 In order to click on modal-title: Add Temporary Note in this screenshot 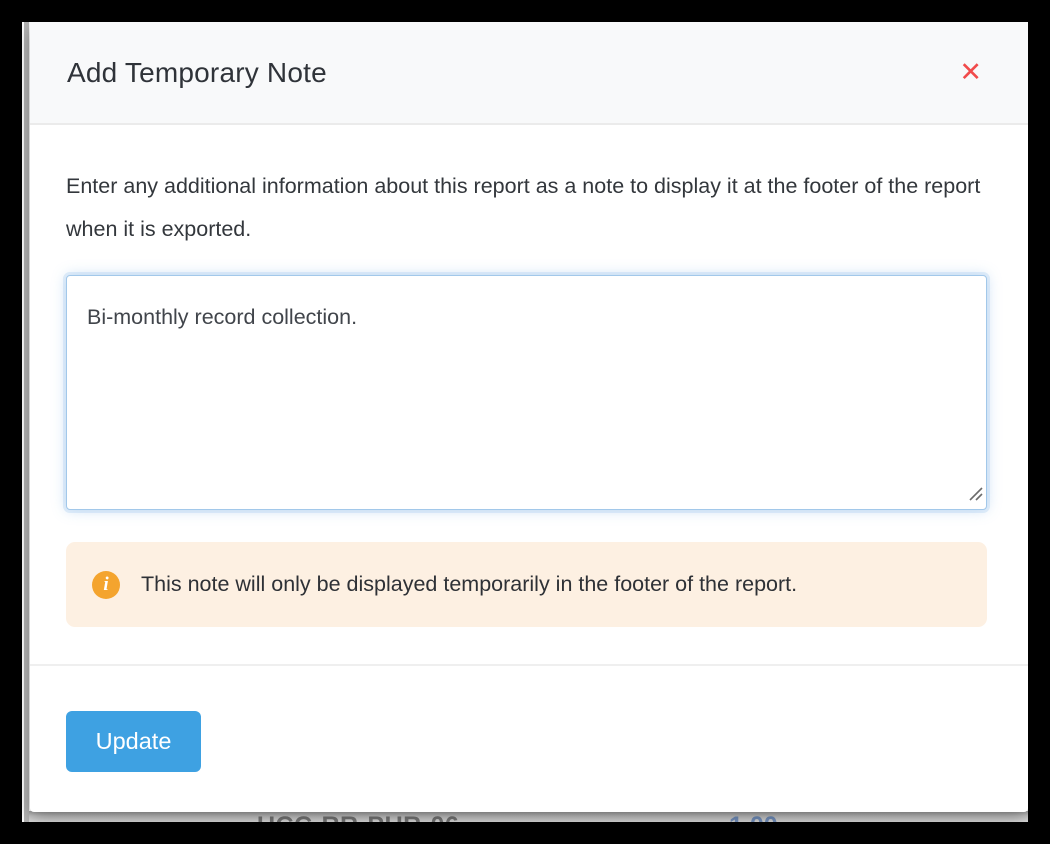, I will do `click(197, 72)`.